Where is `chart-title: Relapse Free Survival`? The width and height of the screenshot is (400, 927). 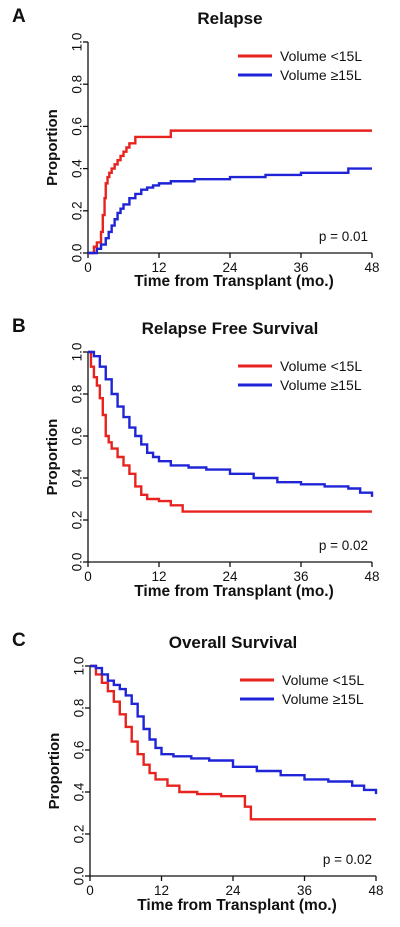 chart-title: Relapse Free Survival is located at coordinates (230, 328).